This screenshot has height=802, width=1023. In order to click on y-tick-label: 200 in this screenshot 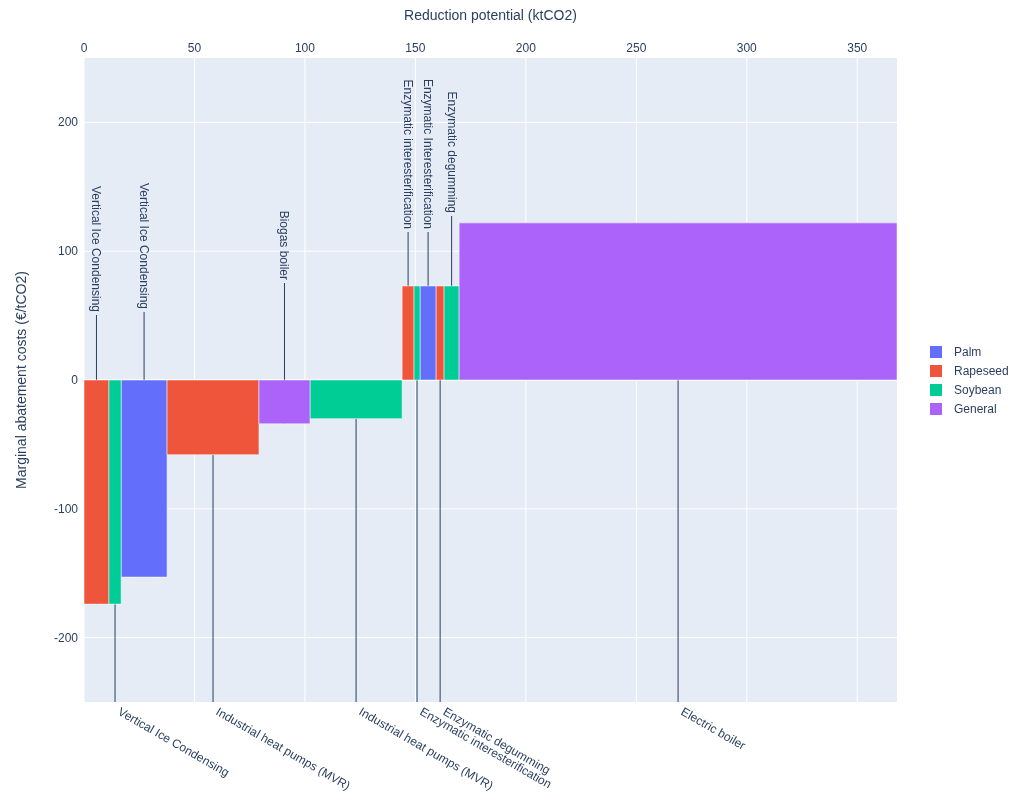, I will do `click(68, 122)`.